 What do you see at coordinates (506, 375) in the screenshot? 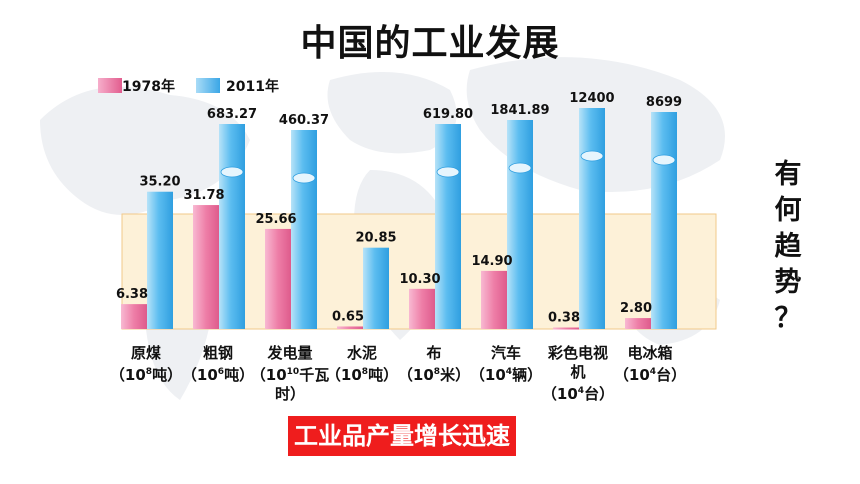
I see `category-unit: （104辆）` at bounding box center [506, 375].